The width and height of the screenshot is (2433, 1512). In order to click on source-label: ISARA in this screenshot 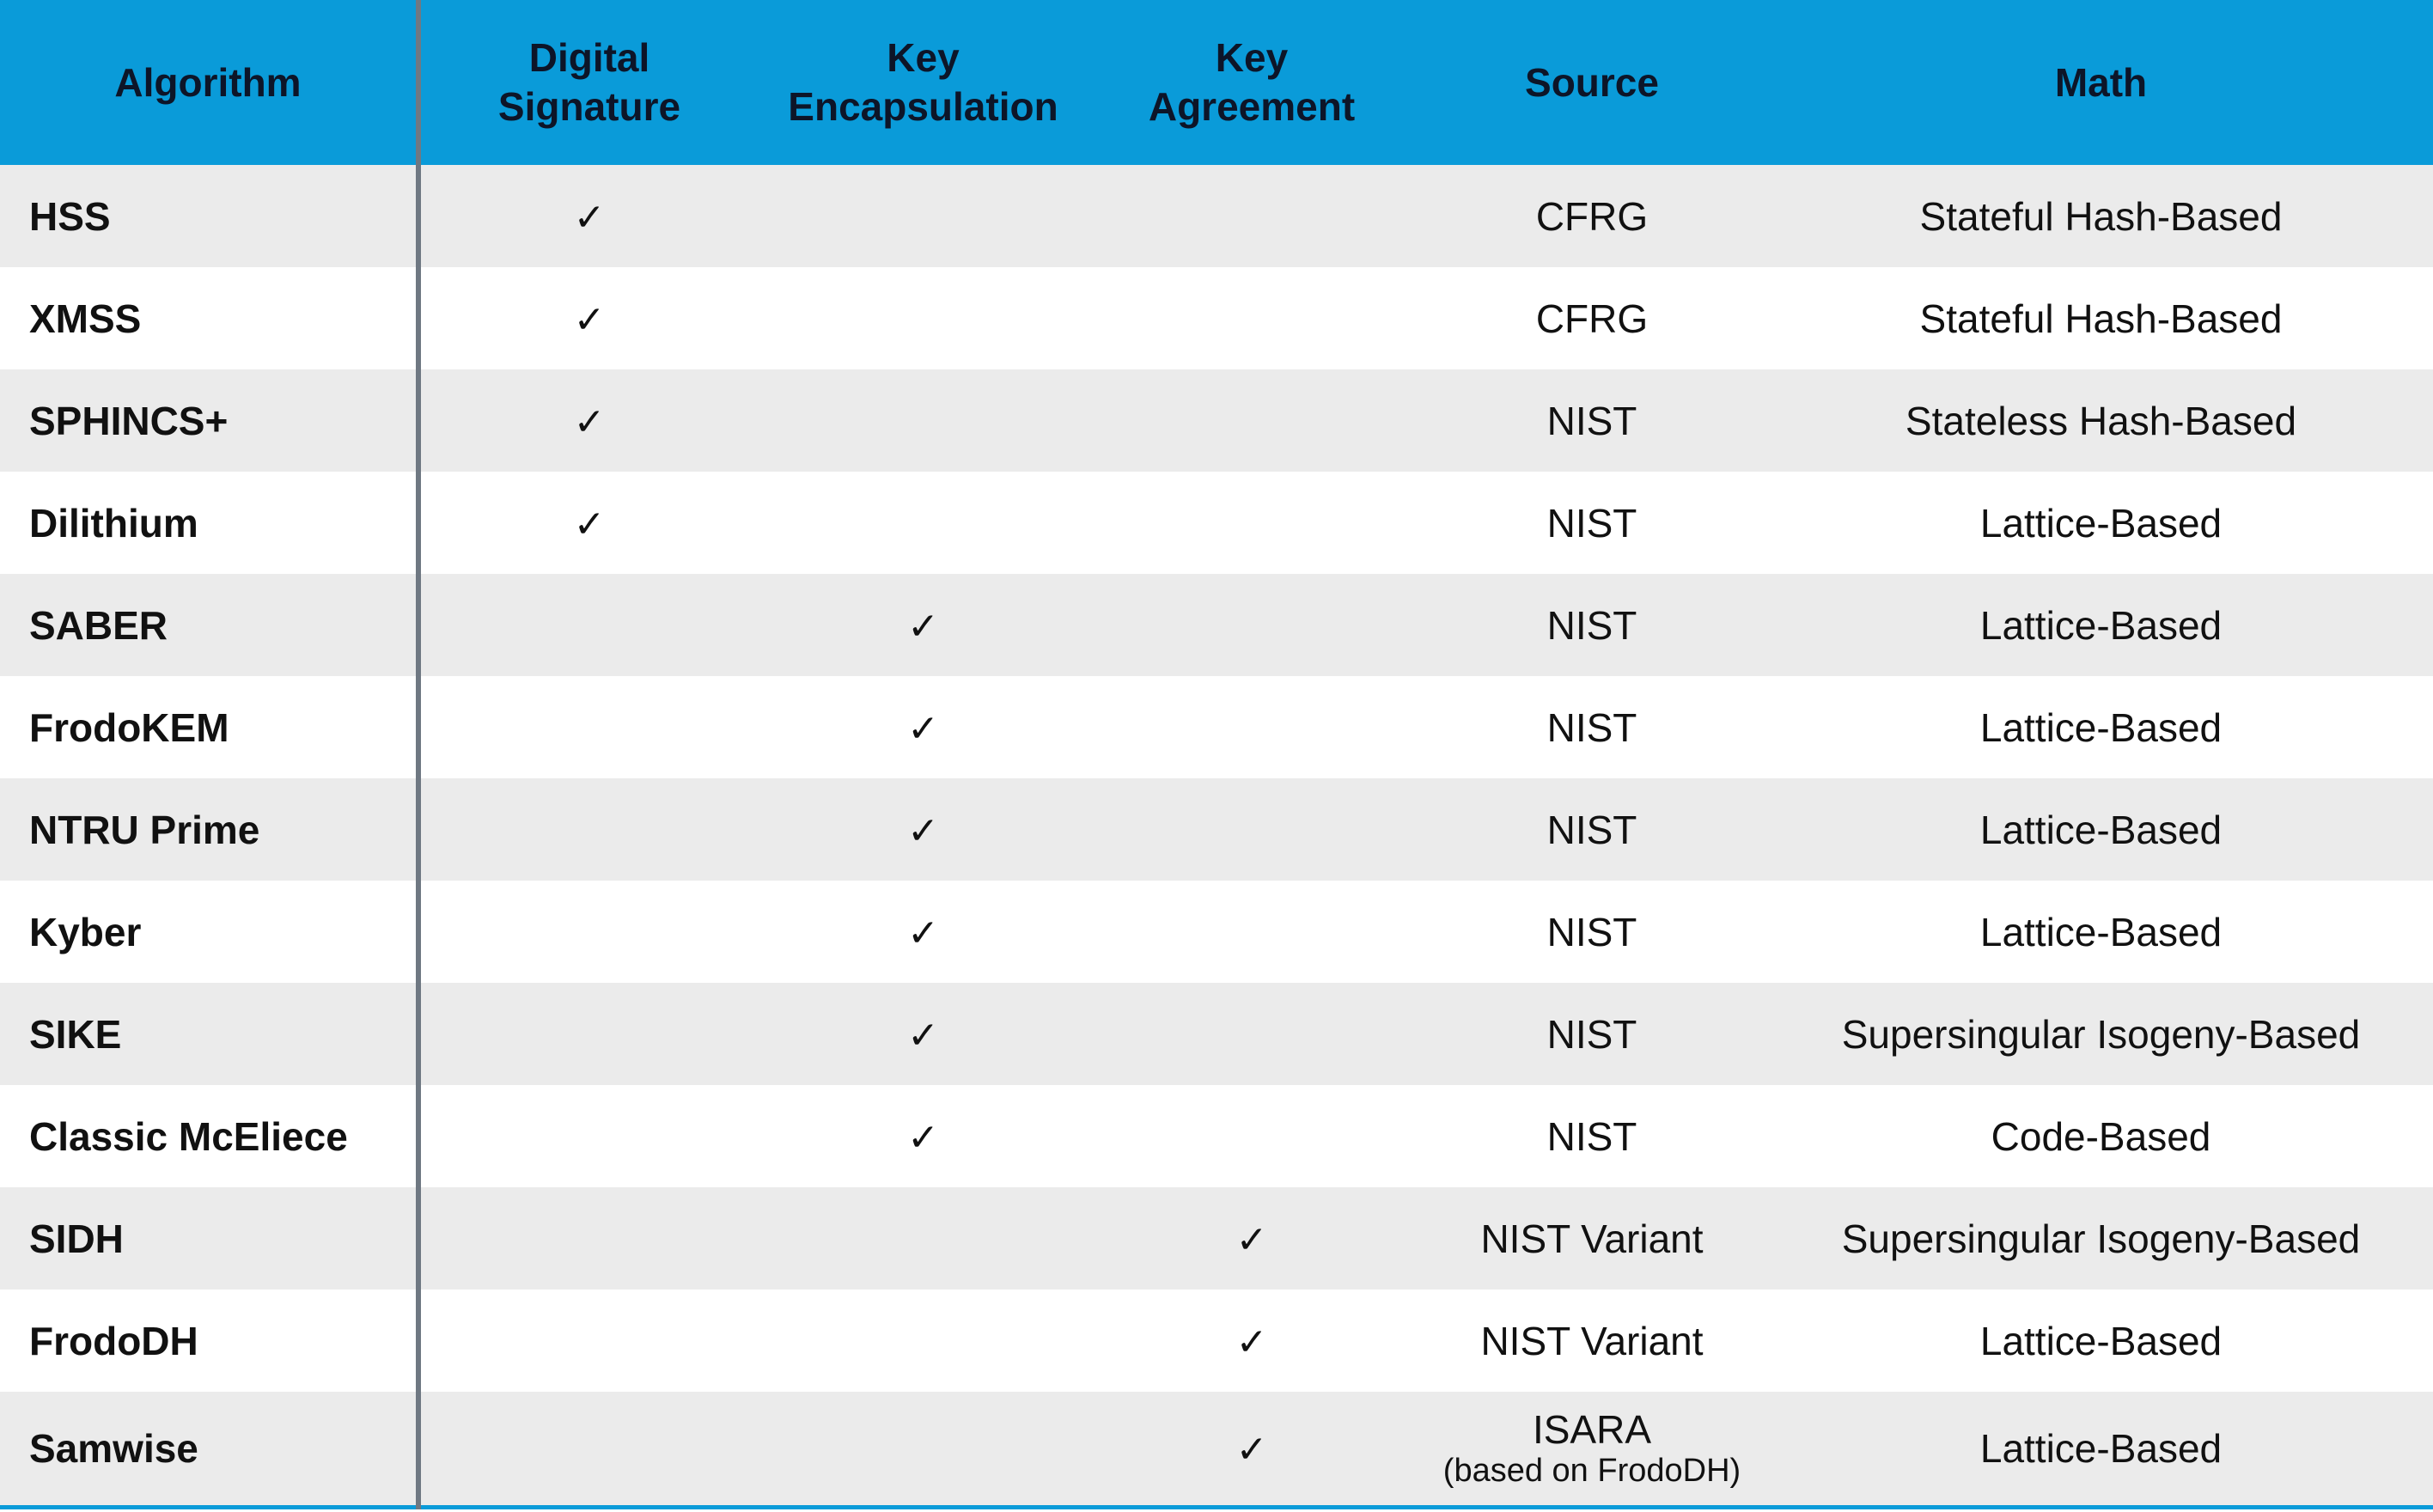, I will do `click(1592, 1429)`.